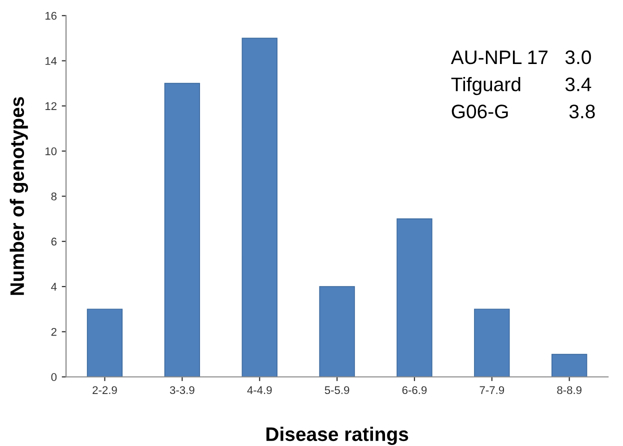 This screenshot has width=623, height=446. What do you see at coordinates (54, 286) in the screenshot?
I see `y-tick-label: 4` at bounding box center [54, 286].